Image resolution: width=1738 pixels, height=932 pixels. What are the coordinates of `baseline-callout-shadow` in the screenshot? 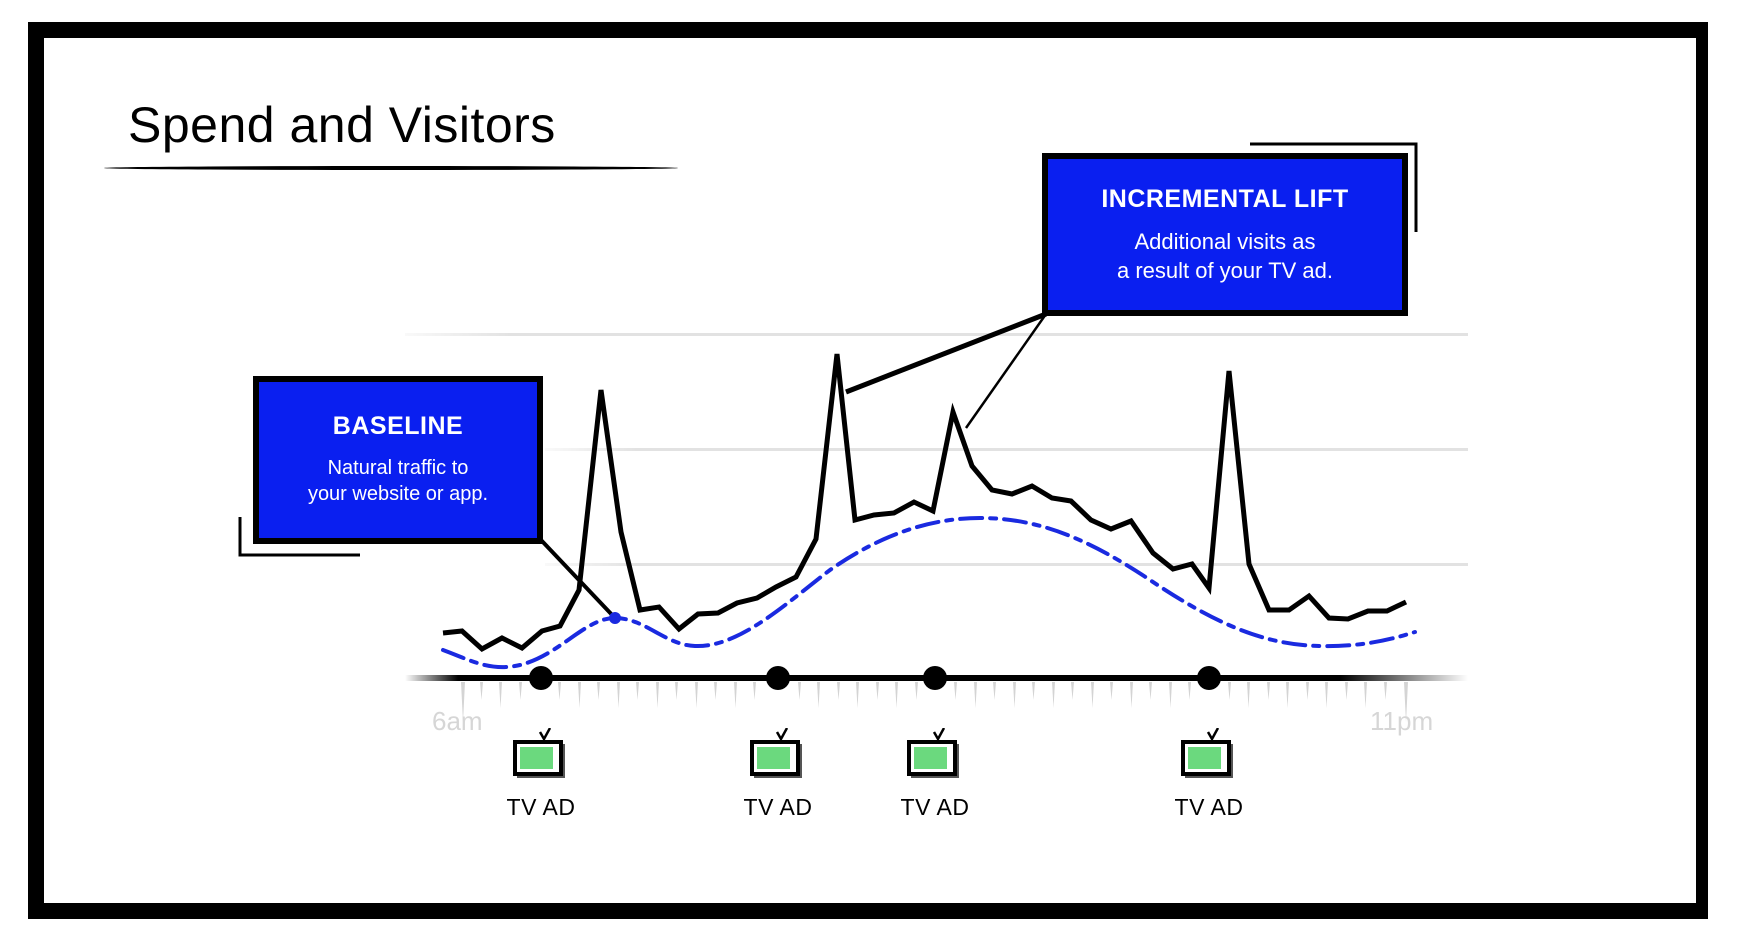 It's located at (299, 537).